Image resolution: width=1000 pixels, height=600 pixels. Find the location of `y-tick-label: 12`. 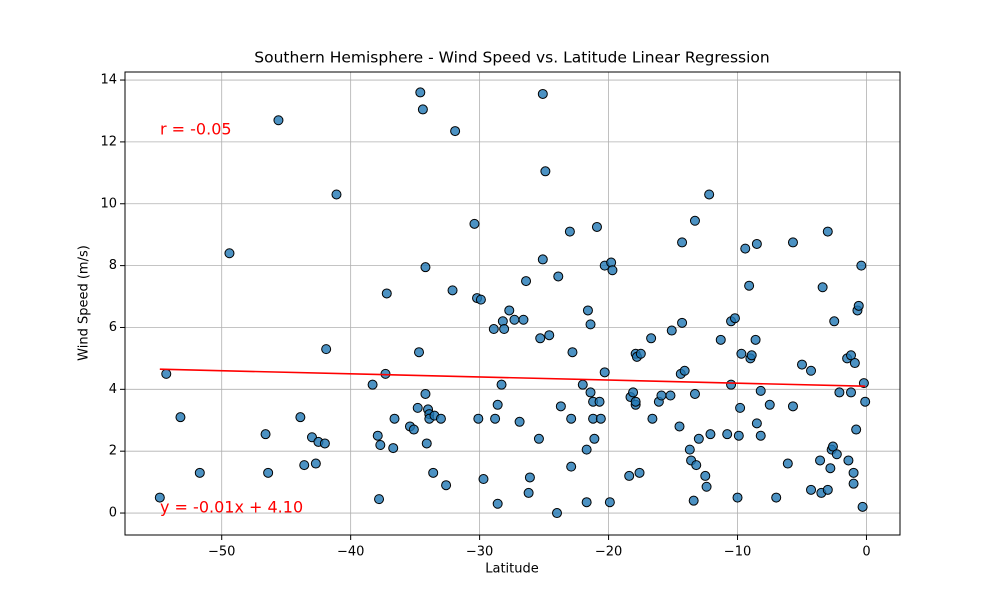

y-tick-label: 12 is located at coordinates (108, 141).